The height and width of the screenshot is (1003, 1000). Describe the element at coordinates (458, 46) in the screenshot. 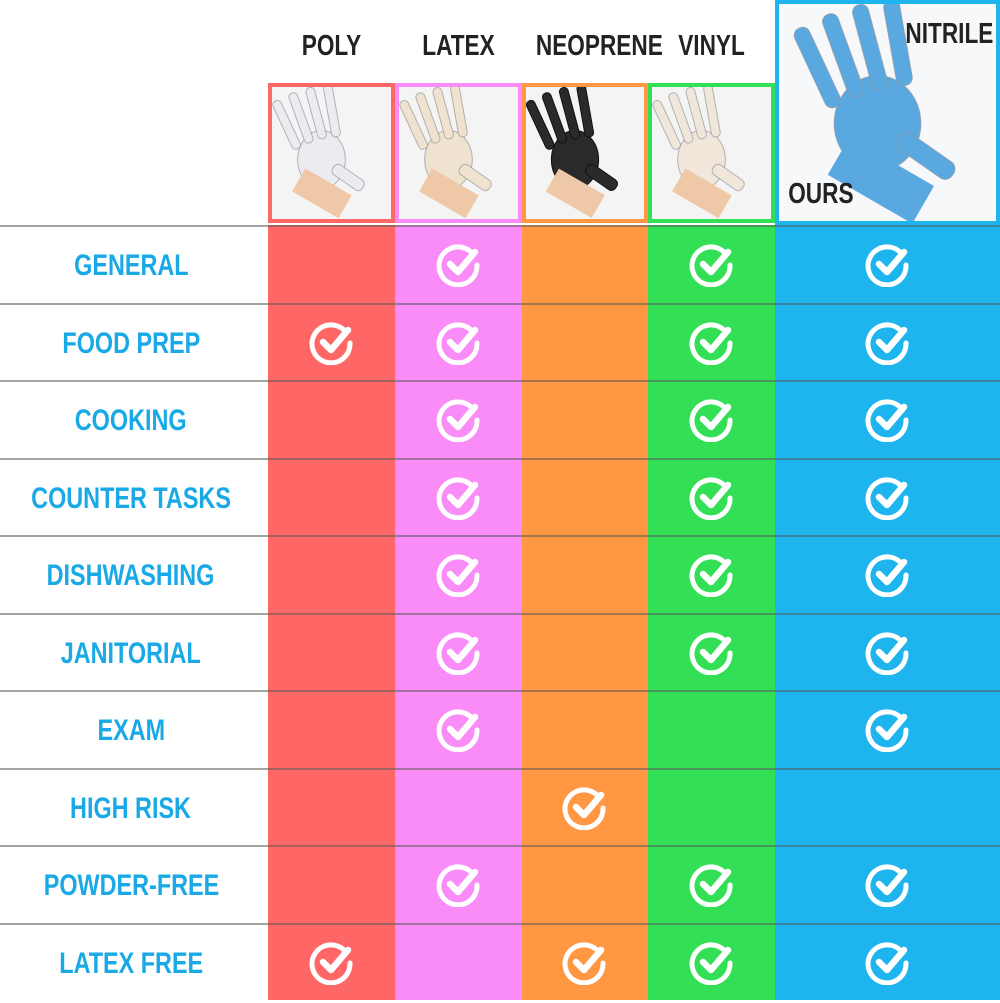

I see `column-header: LATEX` at that location.